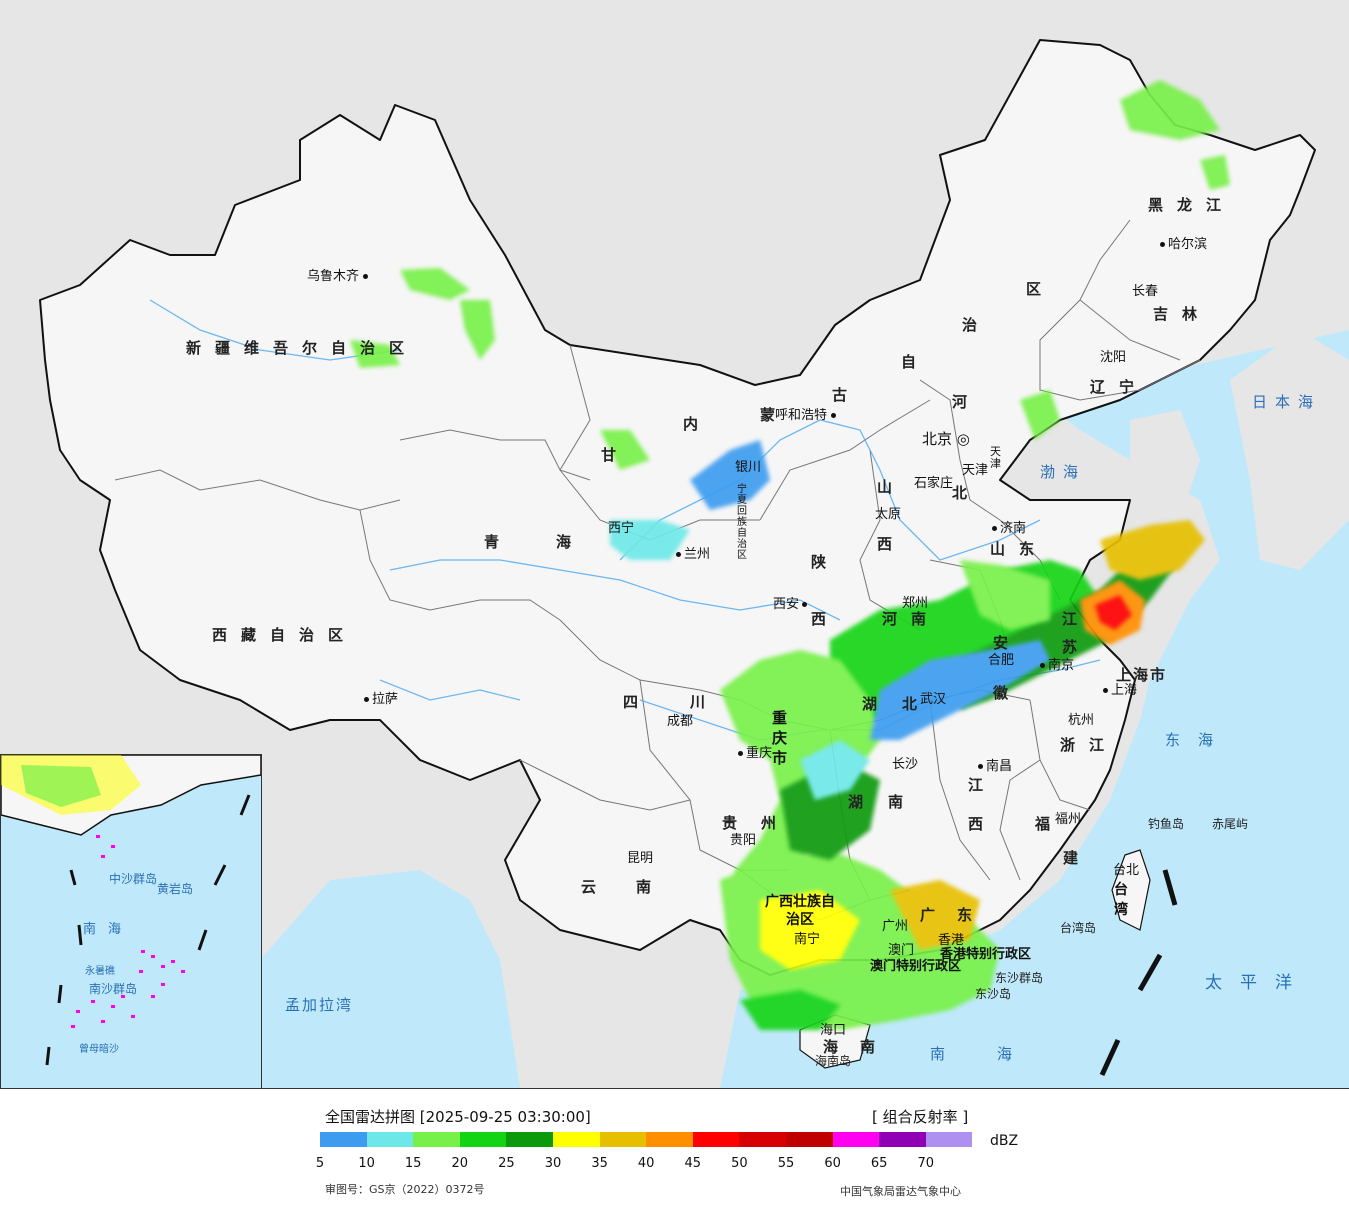  I want to click on city-yinchuan: 银川, so click(748, 467).